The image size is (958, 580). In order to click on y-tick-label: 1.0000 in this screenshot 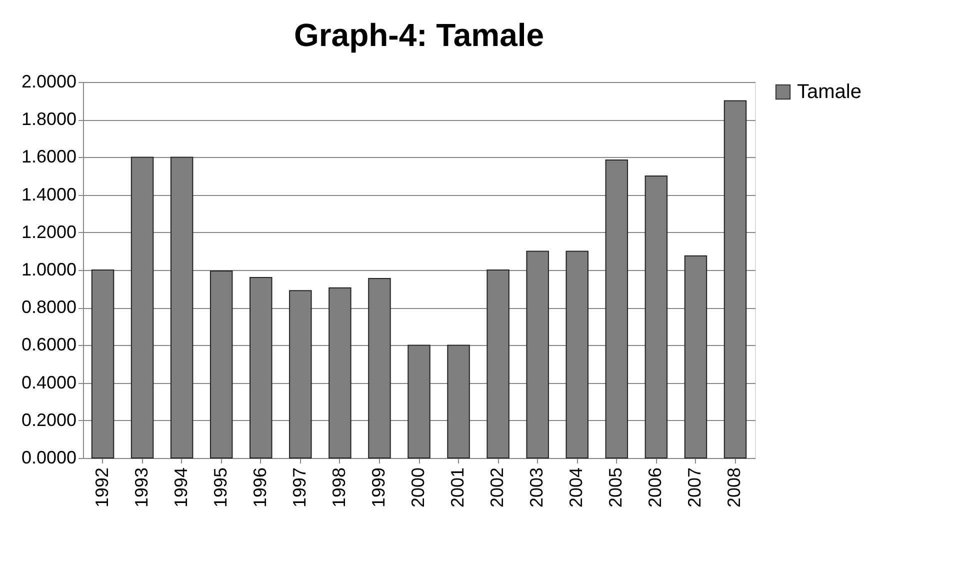, I will do `click(48, 270)`.